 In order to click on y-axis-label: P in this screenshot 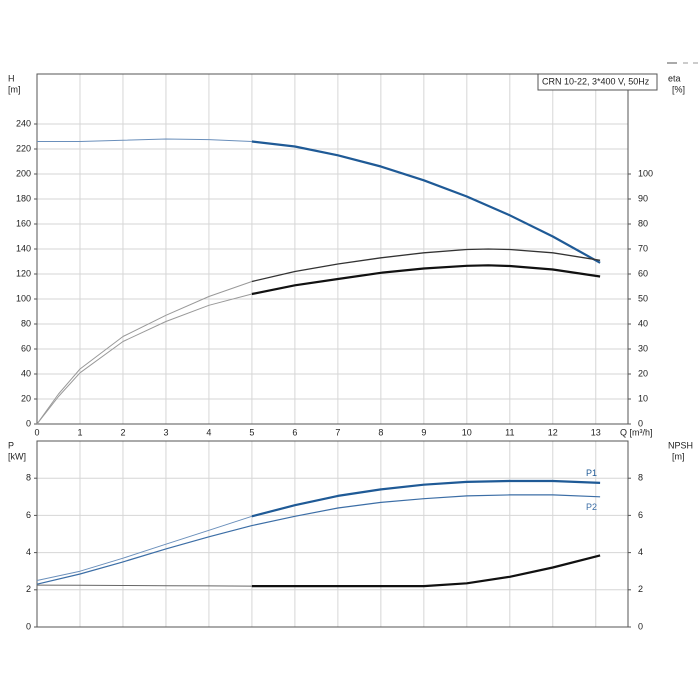, I will do `click(11, 445)`.